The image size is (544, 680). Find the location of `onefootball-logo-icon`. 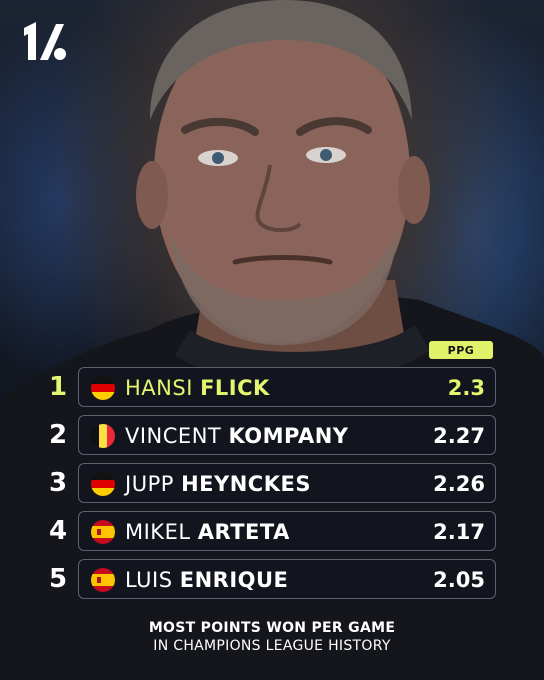

onefootball-logo-icon is located at coordinates (45, 41).